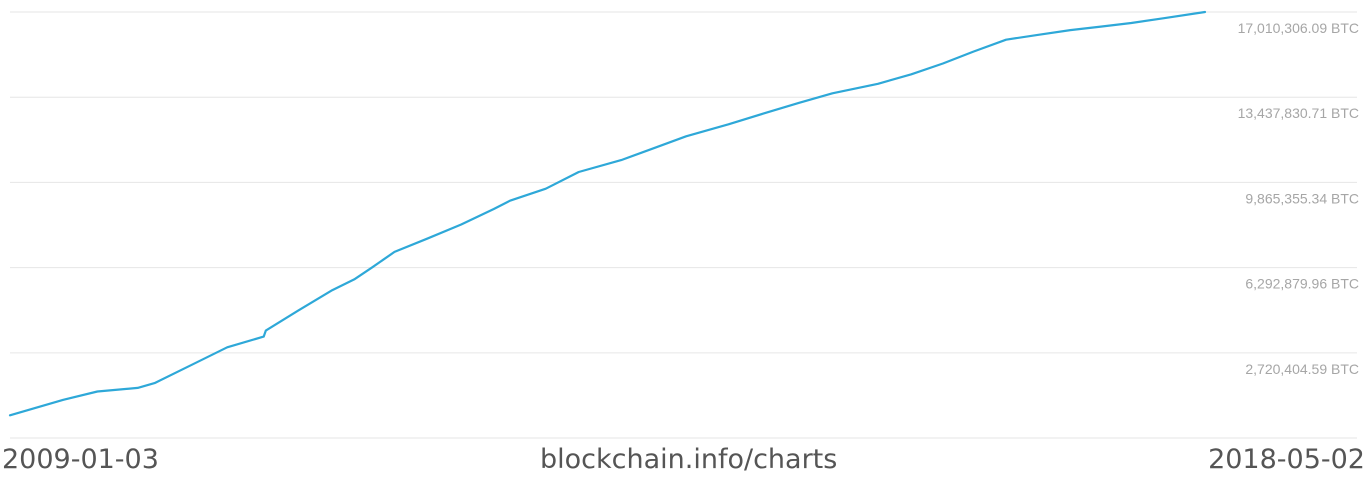 This screenshot has height=499, width=1367. I want to click on y-tick-label: 13,437,830.71 BTC, so click(1298, 113).